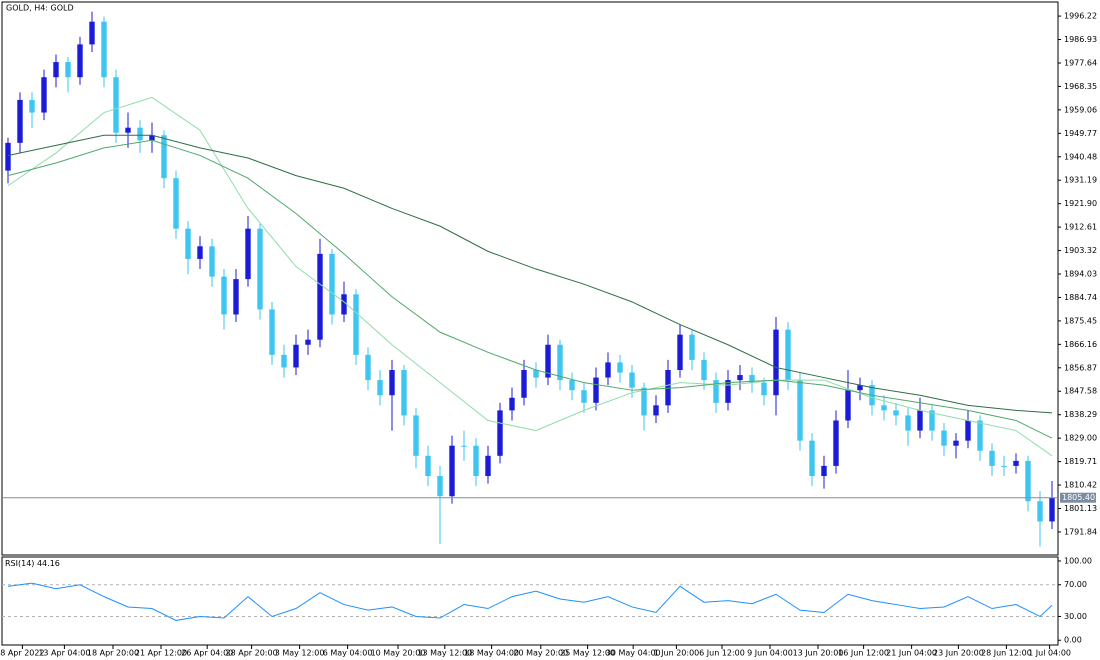  Describe the element at coordinates (1080, 485) in the screenshot. I see `y-tick-label: 1810.42` at that location.